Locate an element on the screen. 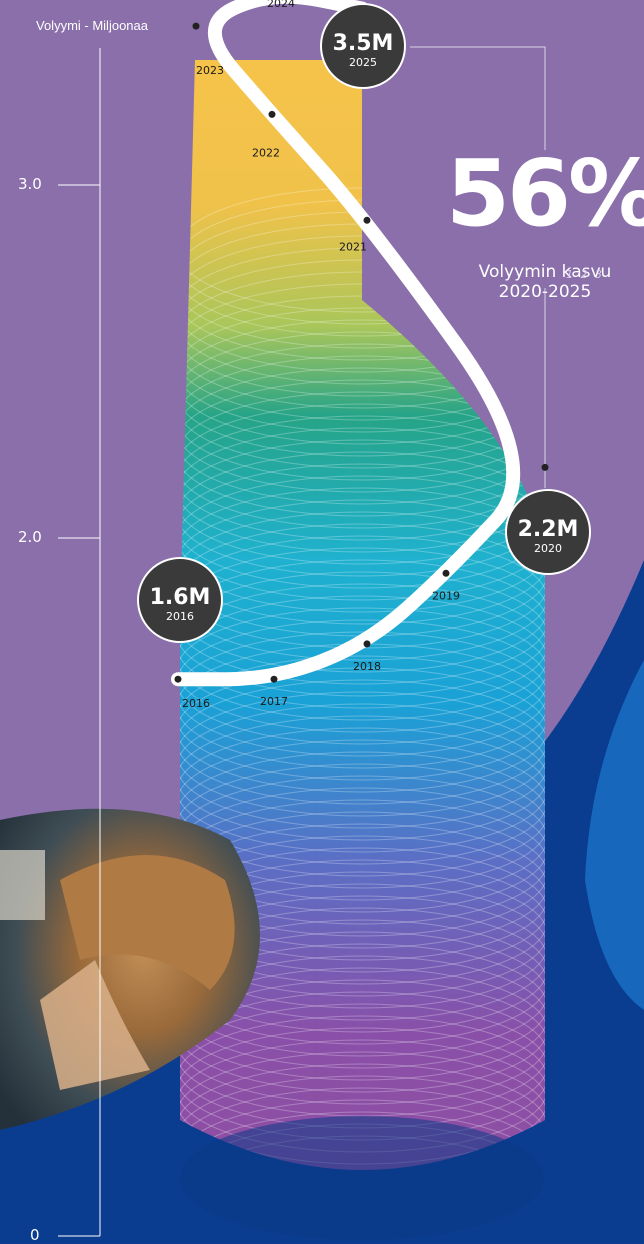 This screenshot has height=1244, width=644. y-axis-title: Volyymi - Miljoonaa is located at coordinates (92, 25).